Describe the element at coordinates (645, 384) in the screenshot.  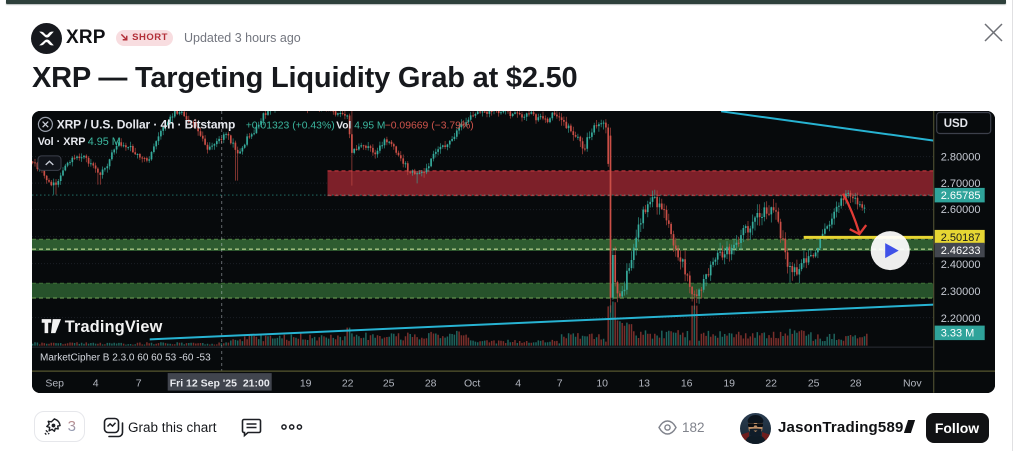
I see `svg-text: 13` at that location.